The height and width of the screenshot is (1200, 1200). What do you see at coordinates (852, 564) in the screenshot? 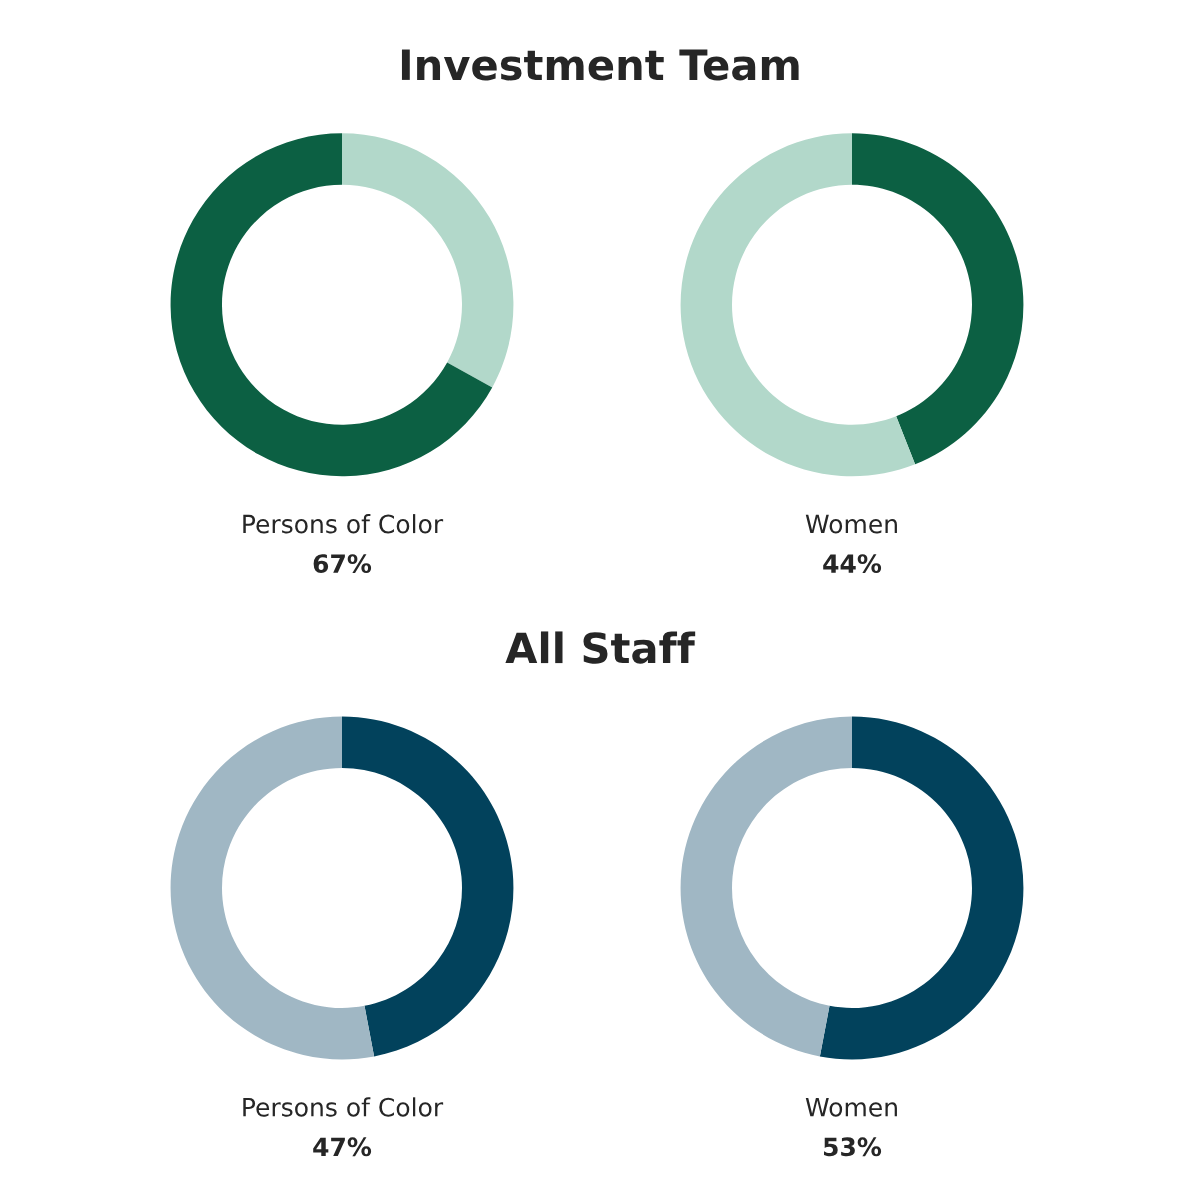
I see `text: 44%` at bounding box center [852, 564].